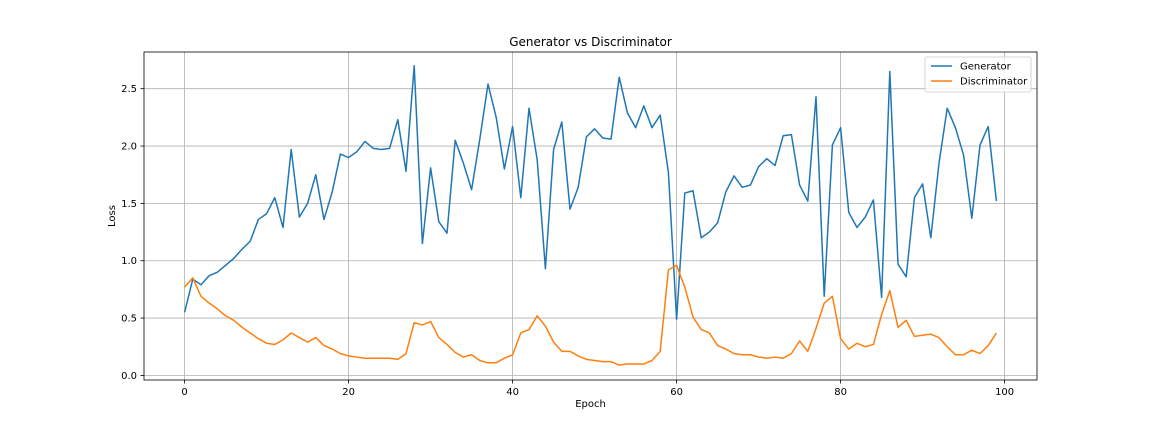 The height and width of the screenshot is (432, 1152). Describe the element at coordinates (994, 82) in the screenshot. I see `legend-label-discriminator: Discriminator` at that location.